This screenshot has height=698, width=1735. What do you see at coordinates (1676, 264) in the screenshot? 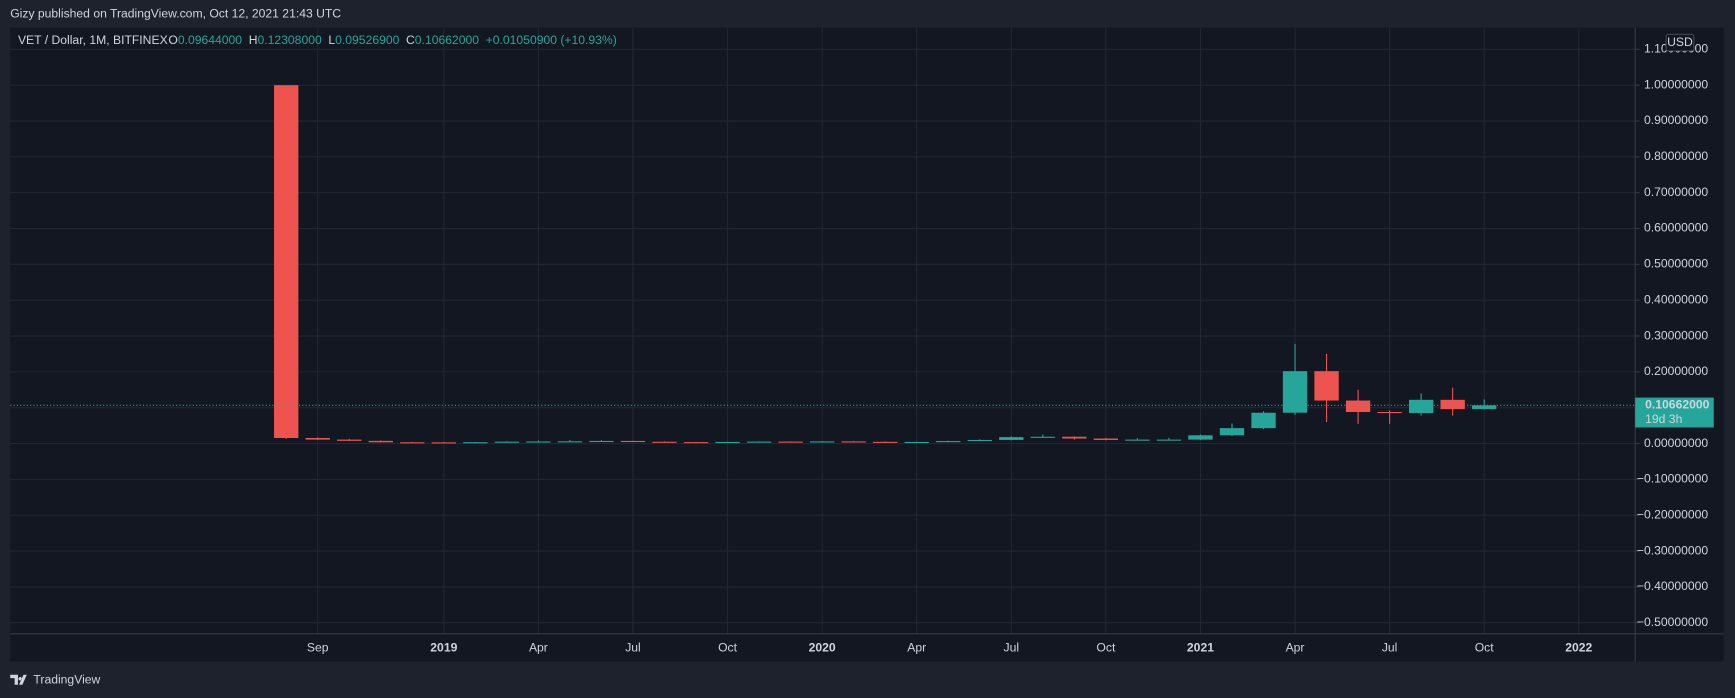
I see `y-tick-label: 0.50000000` at bounding box center [1676, 264].